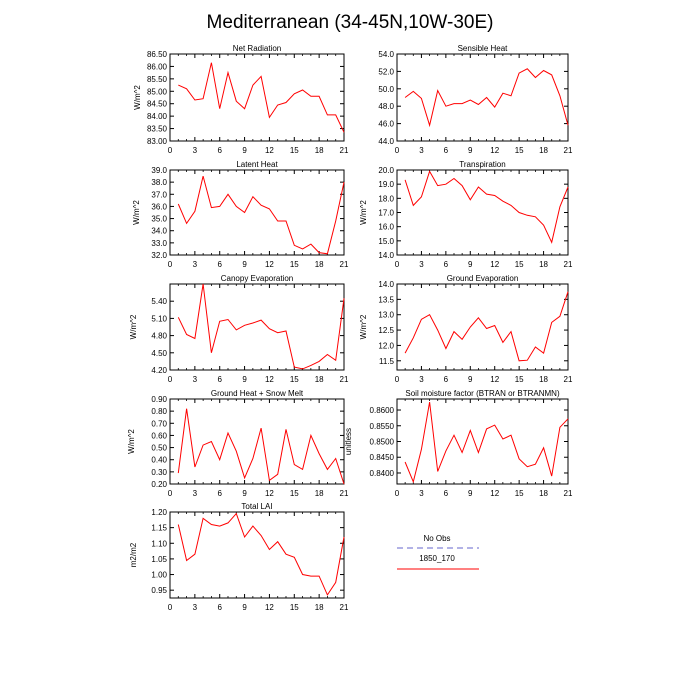  Describe the element at coordinates (386, 198) in the screenshot. I see `y-tick-label: 18.0` at that location.